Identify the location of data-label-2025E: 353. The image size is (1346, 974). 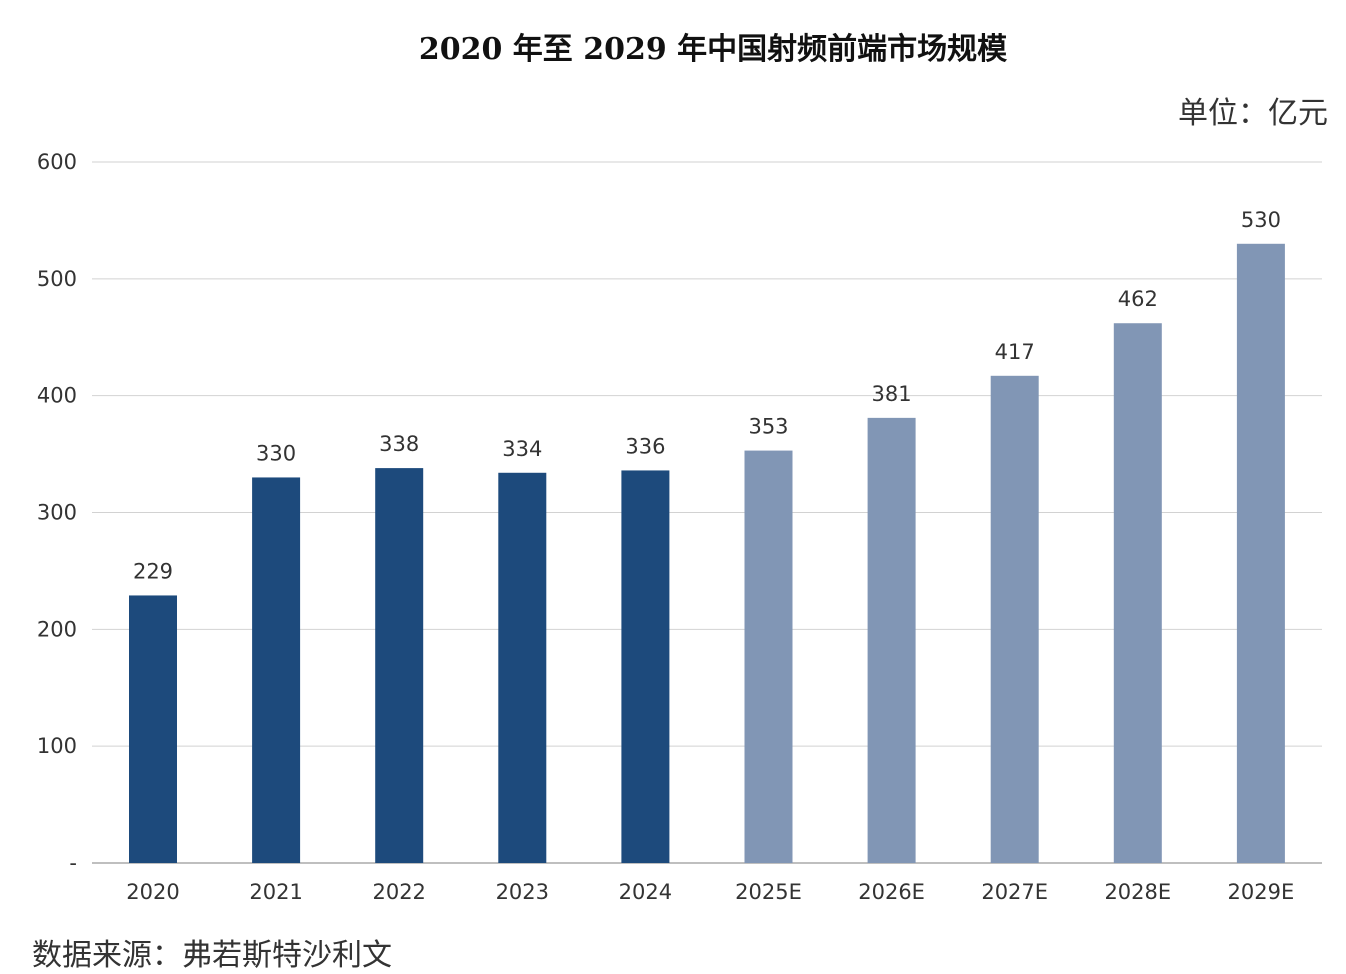
(768, 427).